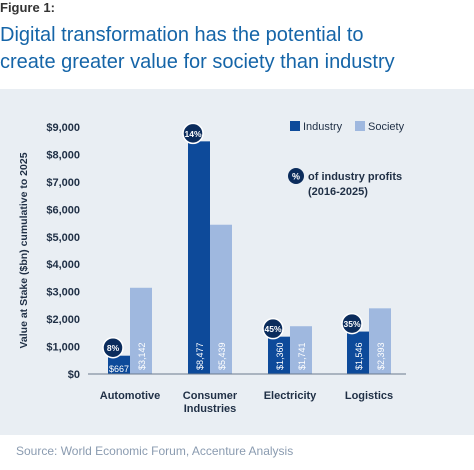  I want to click on badge-legend-icon, so click(296, 176).